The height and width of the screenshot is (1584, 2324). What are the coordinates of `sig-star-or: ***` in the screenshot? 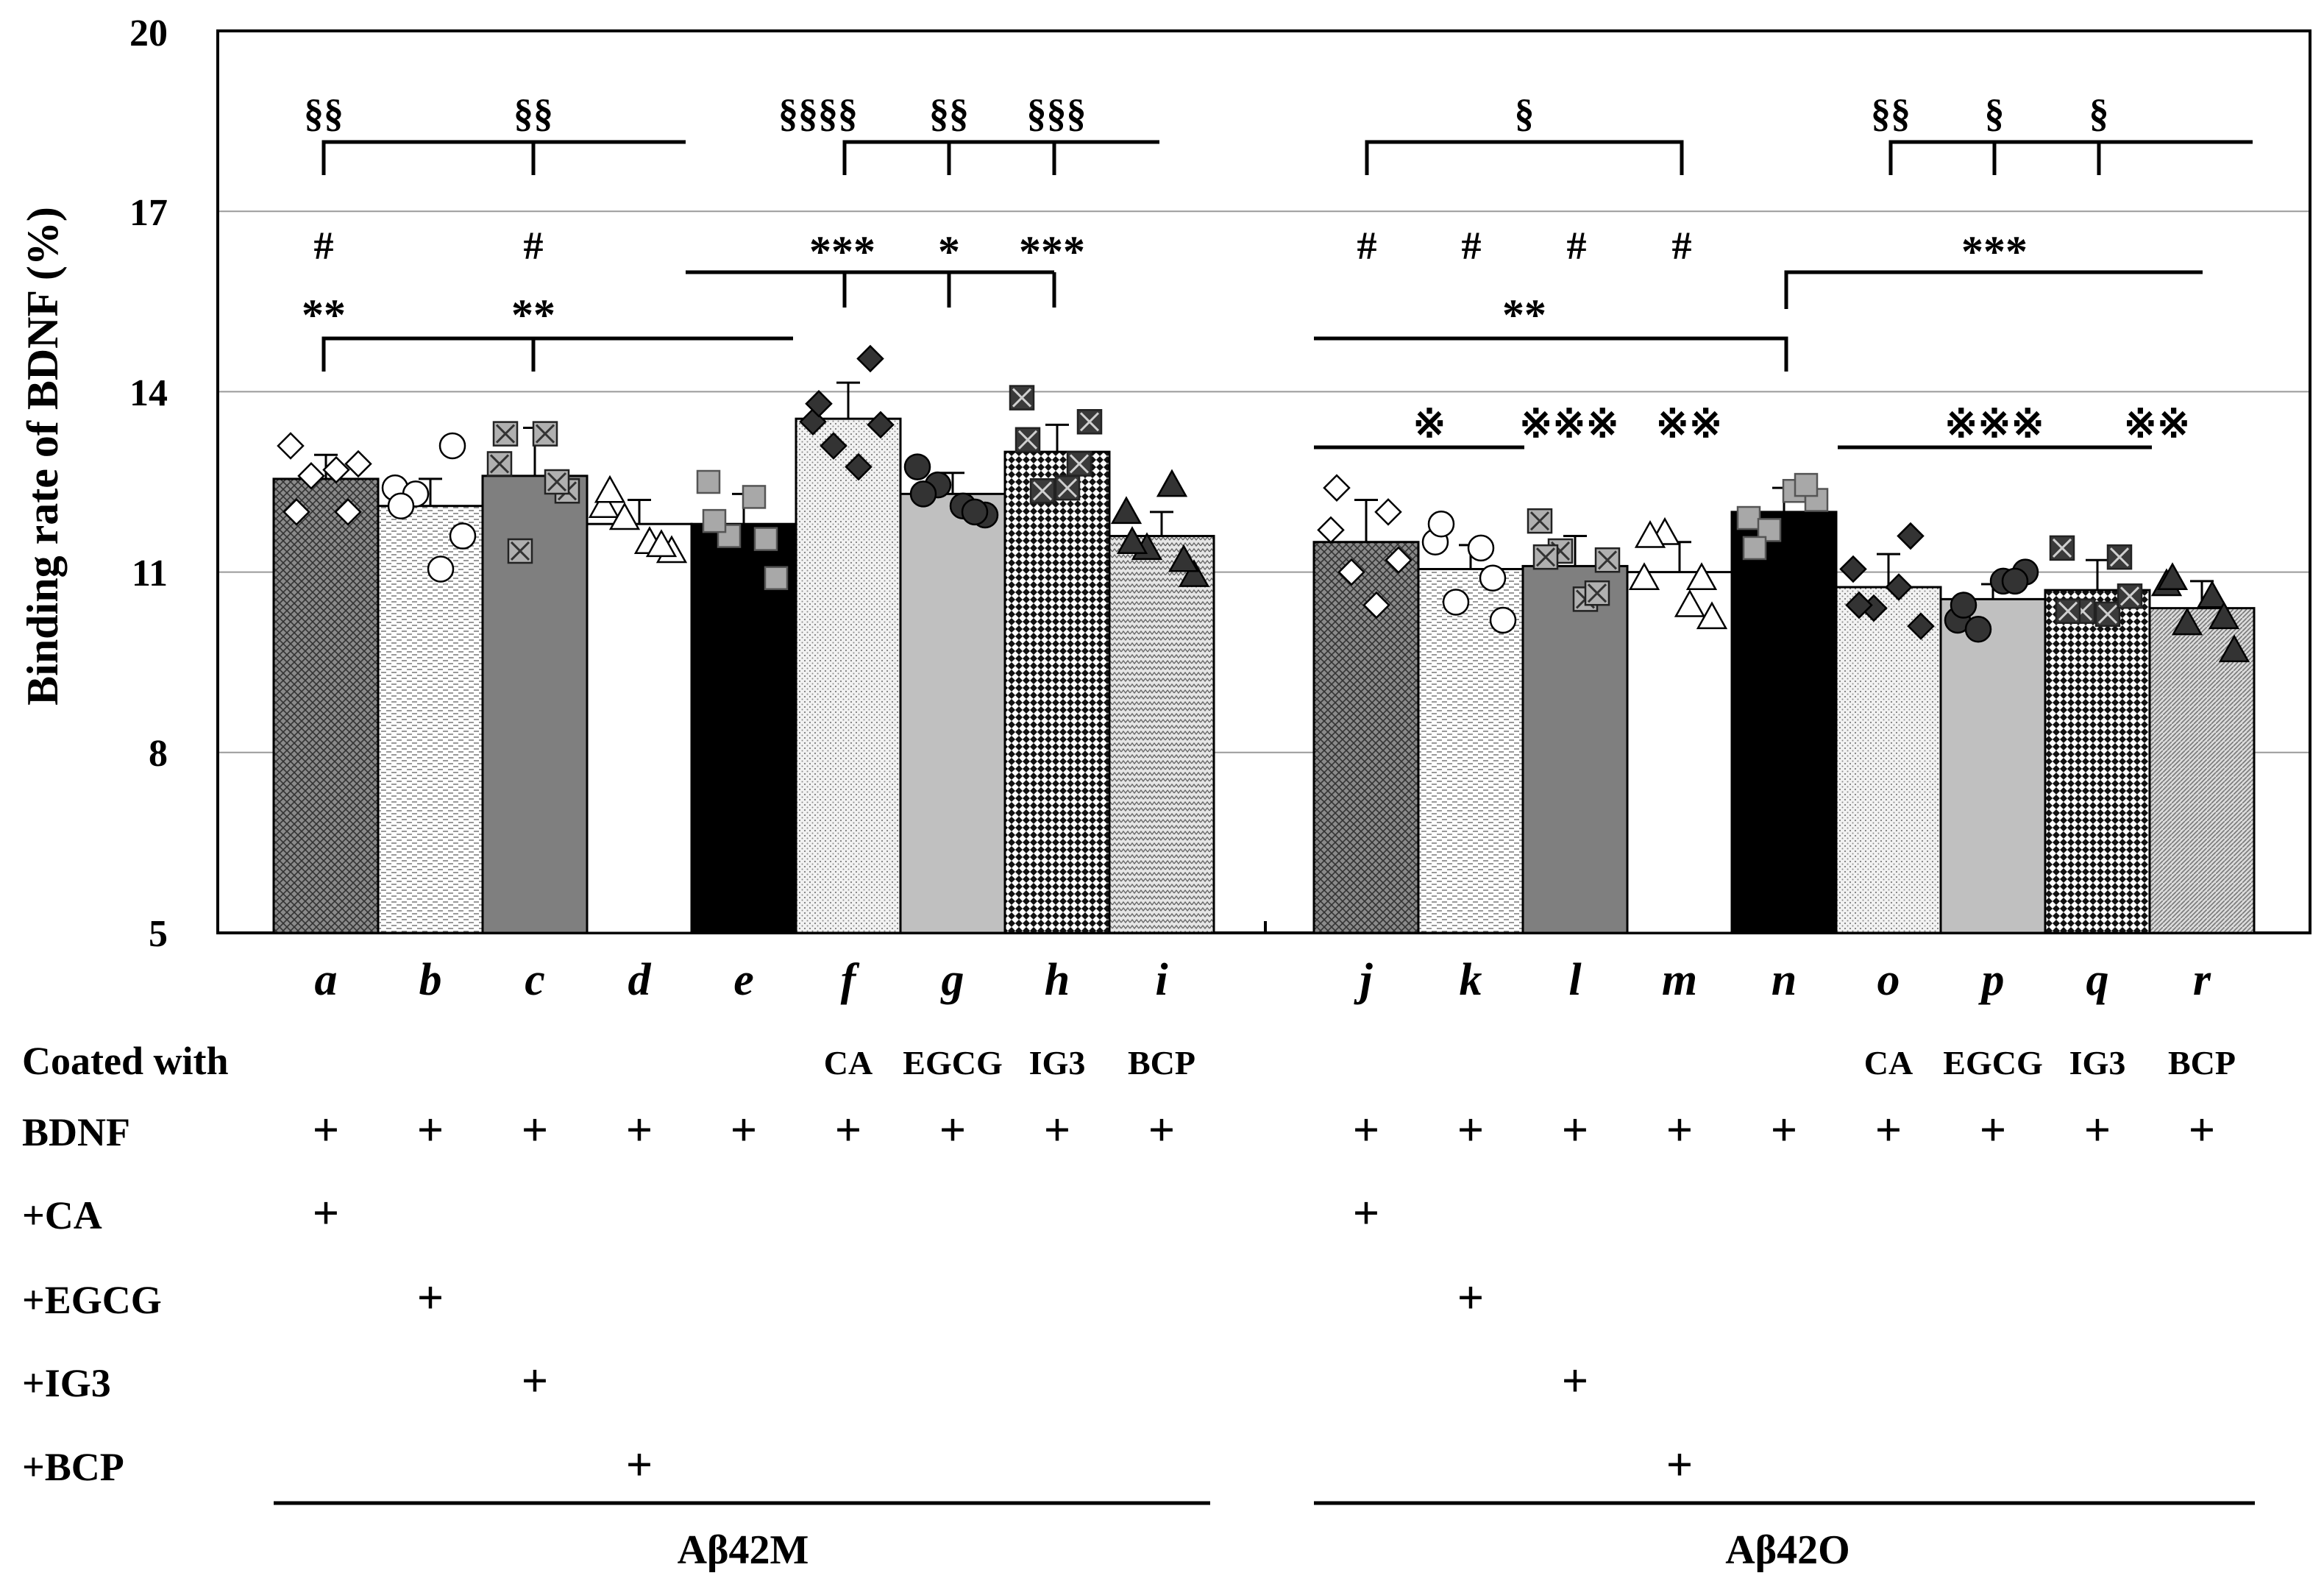 It's located at (1994, 251).